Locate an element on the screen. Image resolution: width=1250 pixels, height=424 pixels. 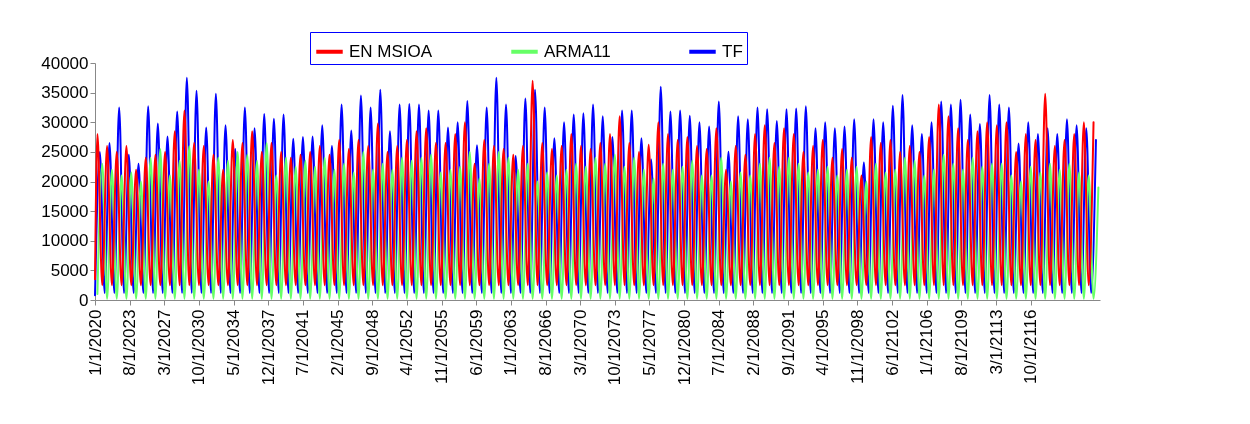
y-tick-label: 10000 is located at coordinates (65, 241).